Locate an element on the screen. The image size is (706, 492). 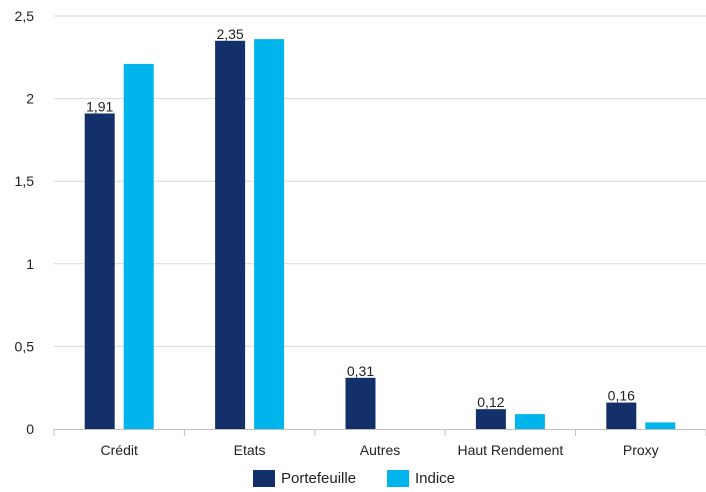
y-tick-label: 1,5 is located at coordinates (25, 181).